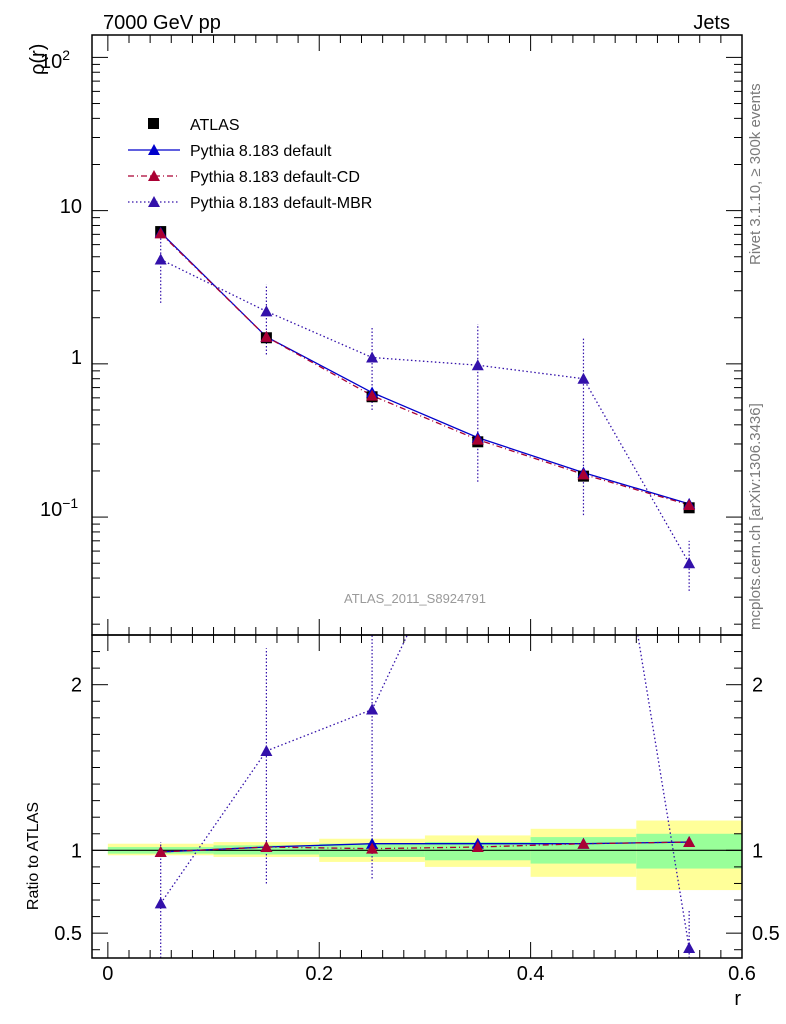 This screenshot has height=1024, width=786. I want to click on legend-marker-atlas, so click(153, 123).